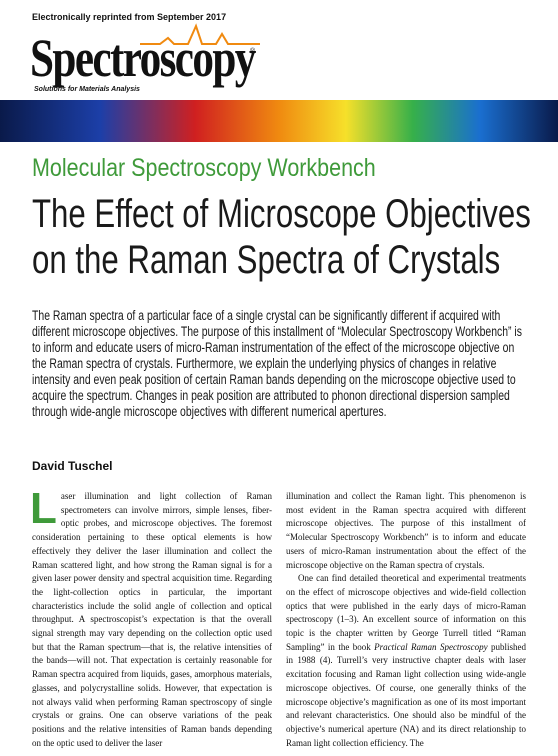 This screenshot has height=756, width=558. I want to click on drop-cap: L, so click(44, 511).